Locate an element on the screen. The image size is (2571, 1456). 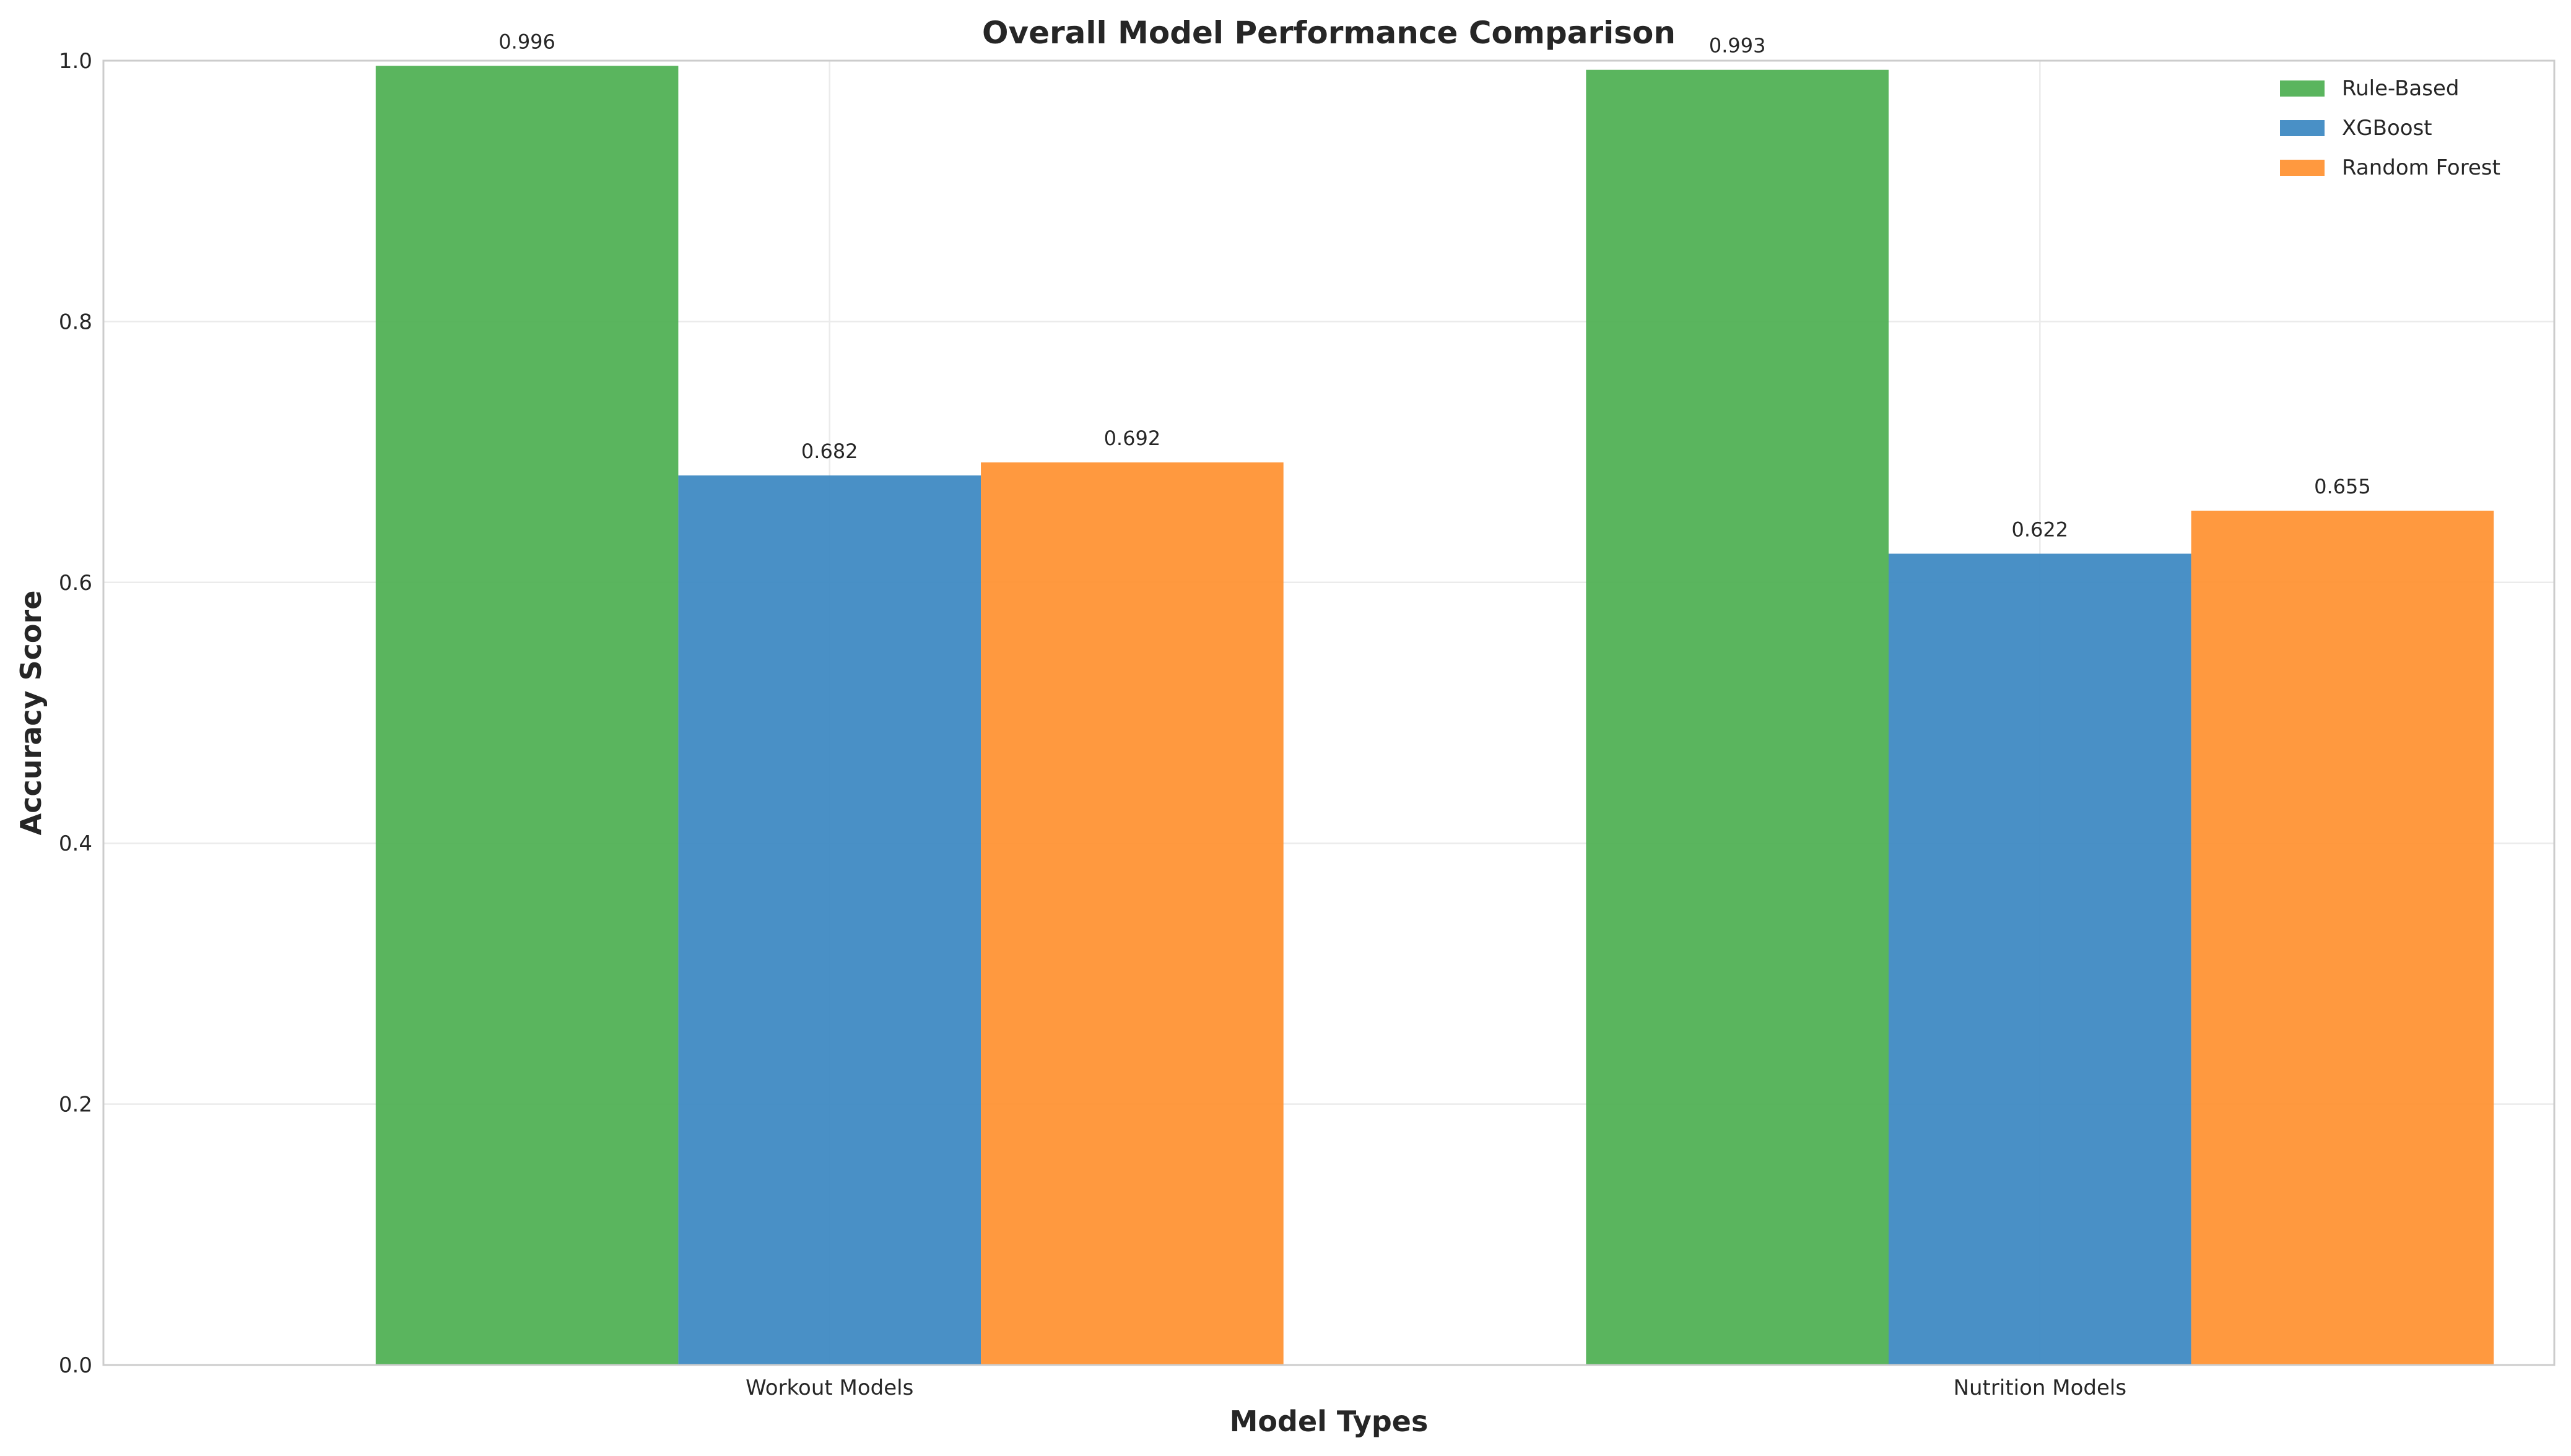
bar-value-label: 0.993 is located at coordinates (1737, 46).